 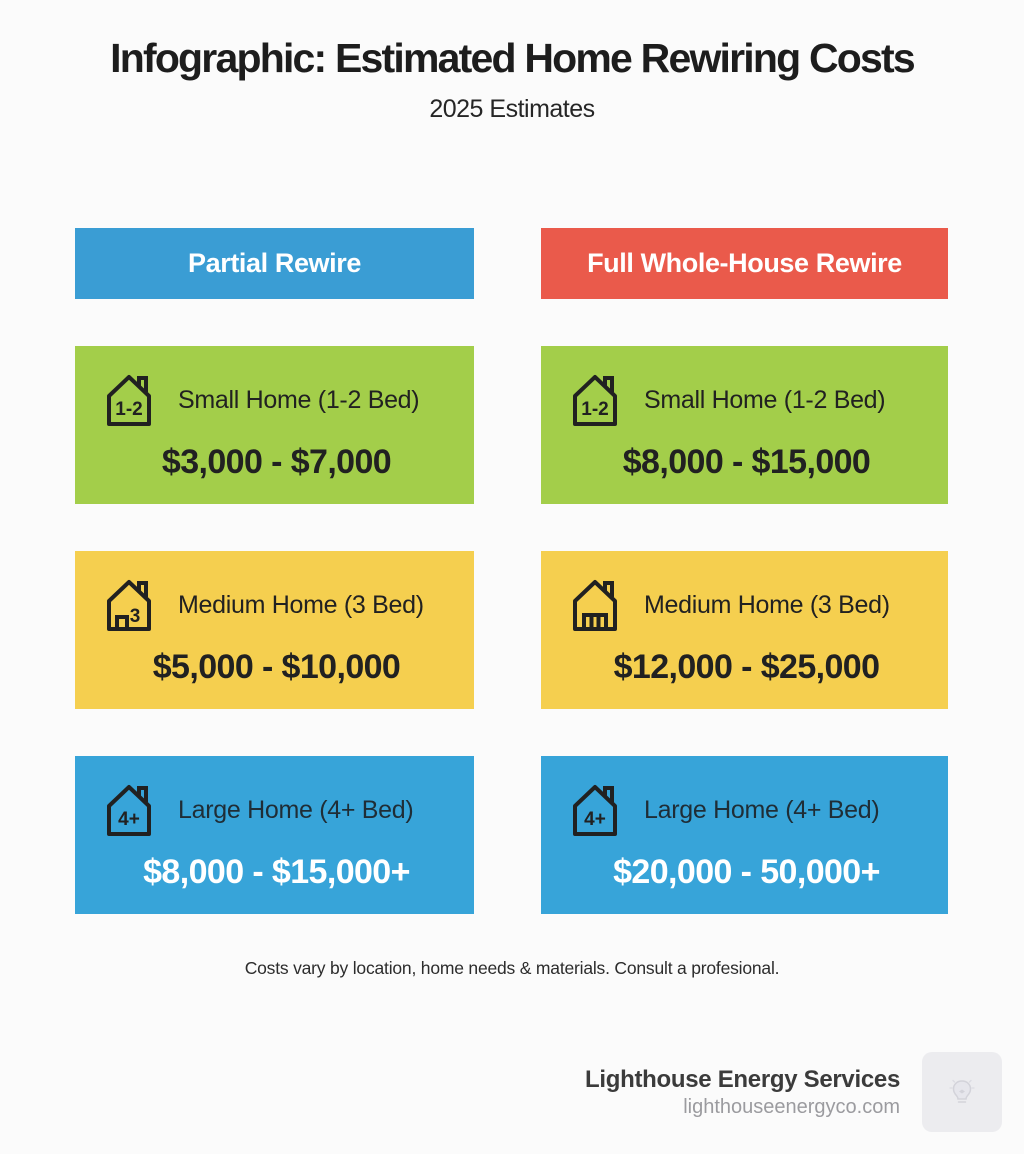 What do you see at coordinates (129, 605) in the screenshot?
I see `house-3-door-icon: 3` at bounding box center [129, 605].